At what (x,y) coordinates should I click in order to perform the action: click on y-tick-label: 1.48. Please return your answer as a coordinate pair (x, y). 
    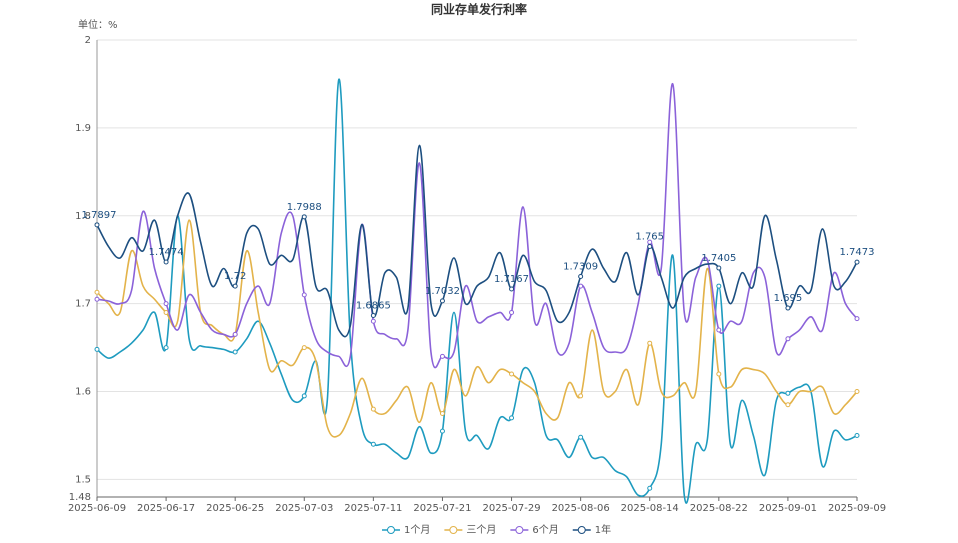
    Looking at the image, I should click on (80, 497).